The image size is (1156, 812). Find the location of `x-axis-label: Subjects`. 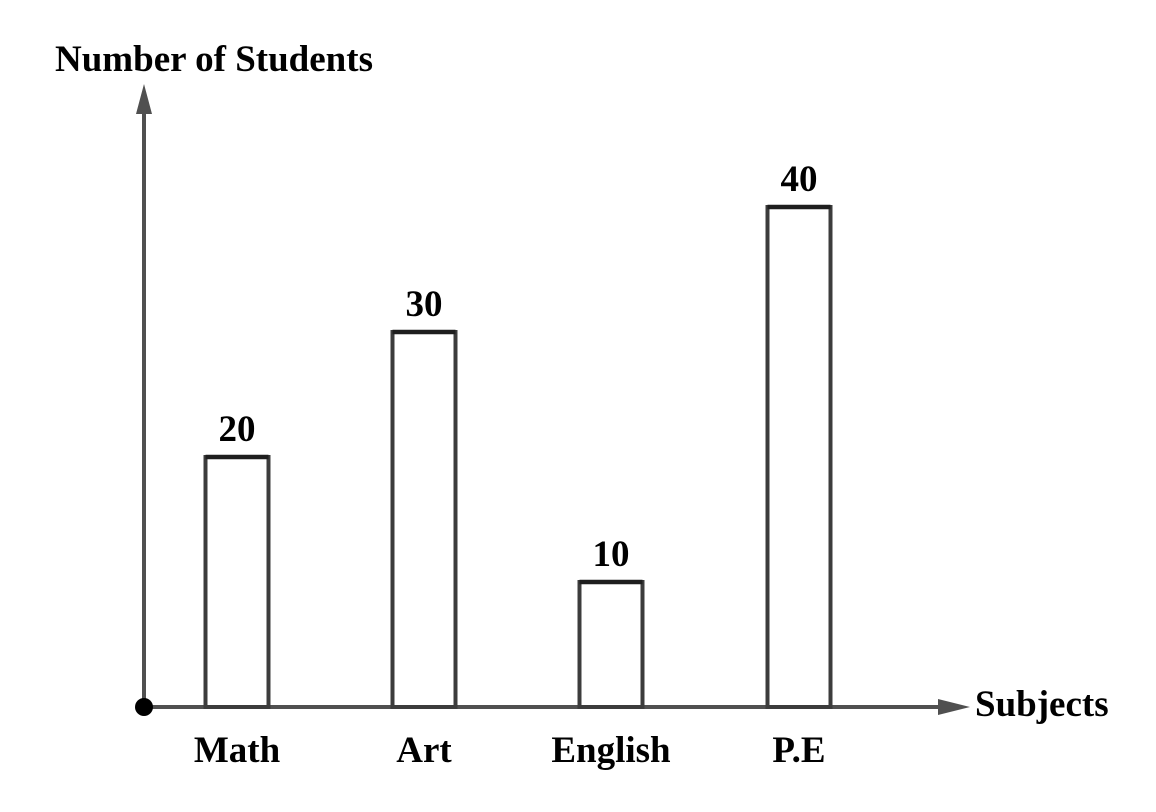

x-axis-label: Subjects is located at coordinates (1042, 704).